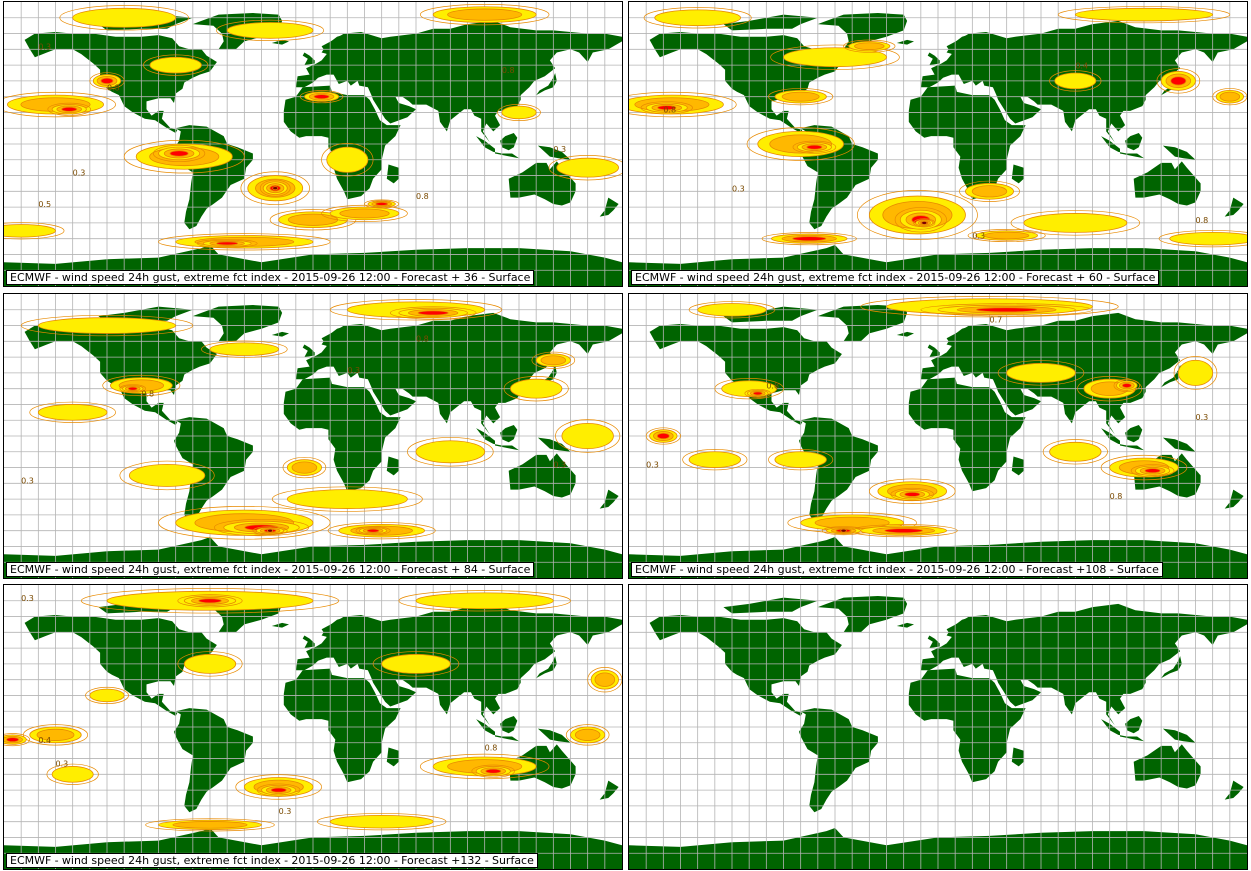  What do you see at coordinates (31, 277) in the screenshot?
I see `caption-model: ECMWF` at bounding box center [31, 277].